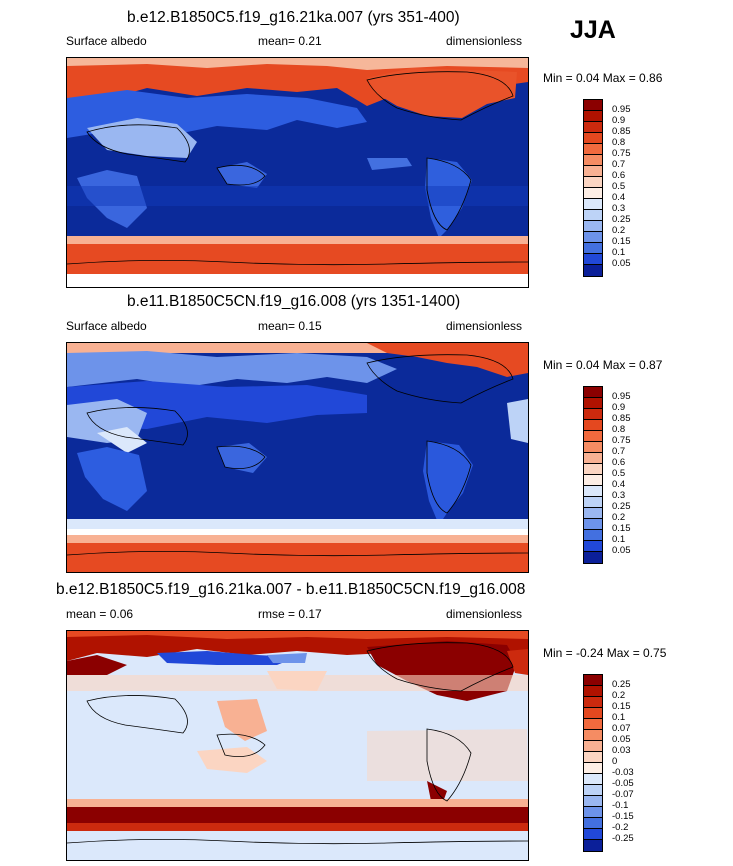 This screenshot has width=733, height=866. Describe the element at coordinates (484, 41) in the screenshot. I see `panel-1-units-label: dimensionless` at that location.